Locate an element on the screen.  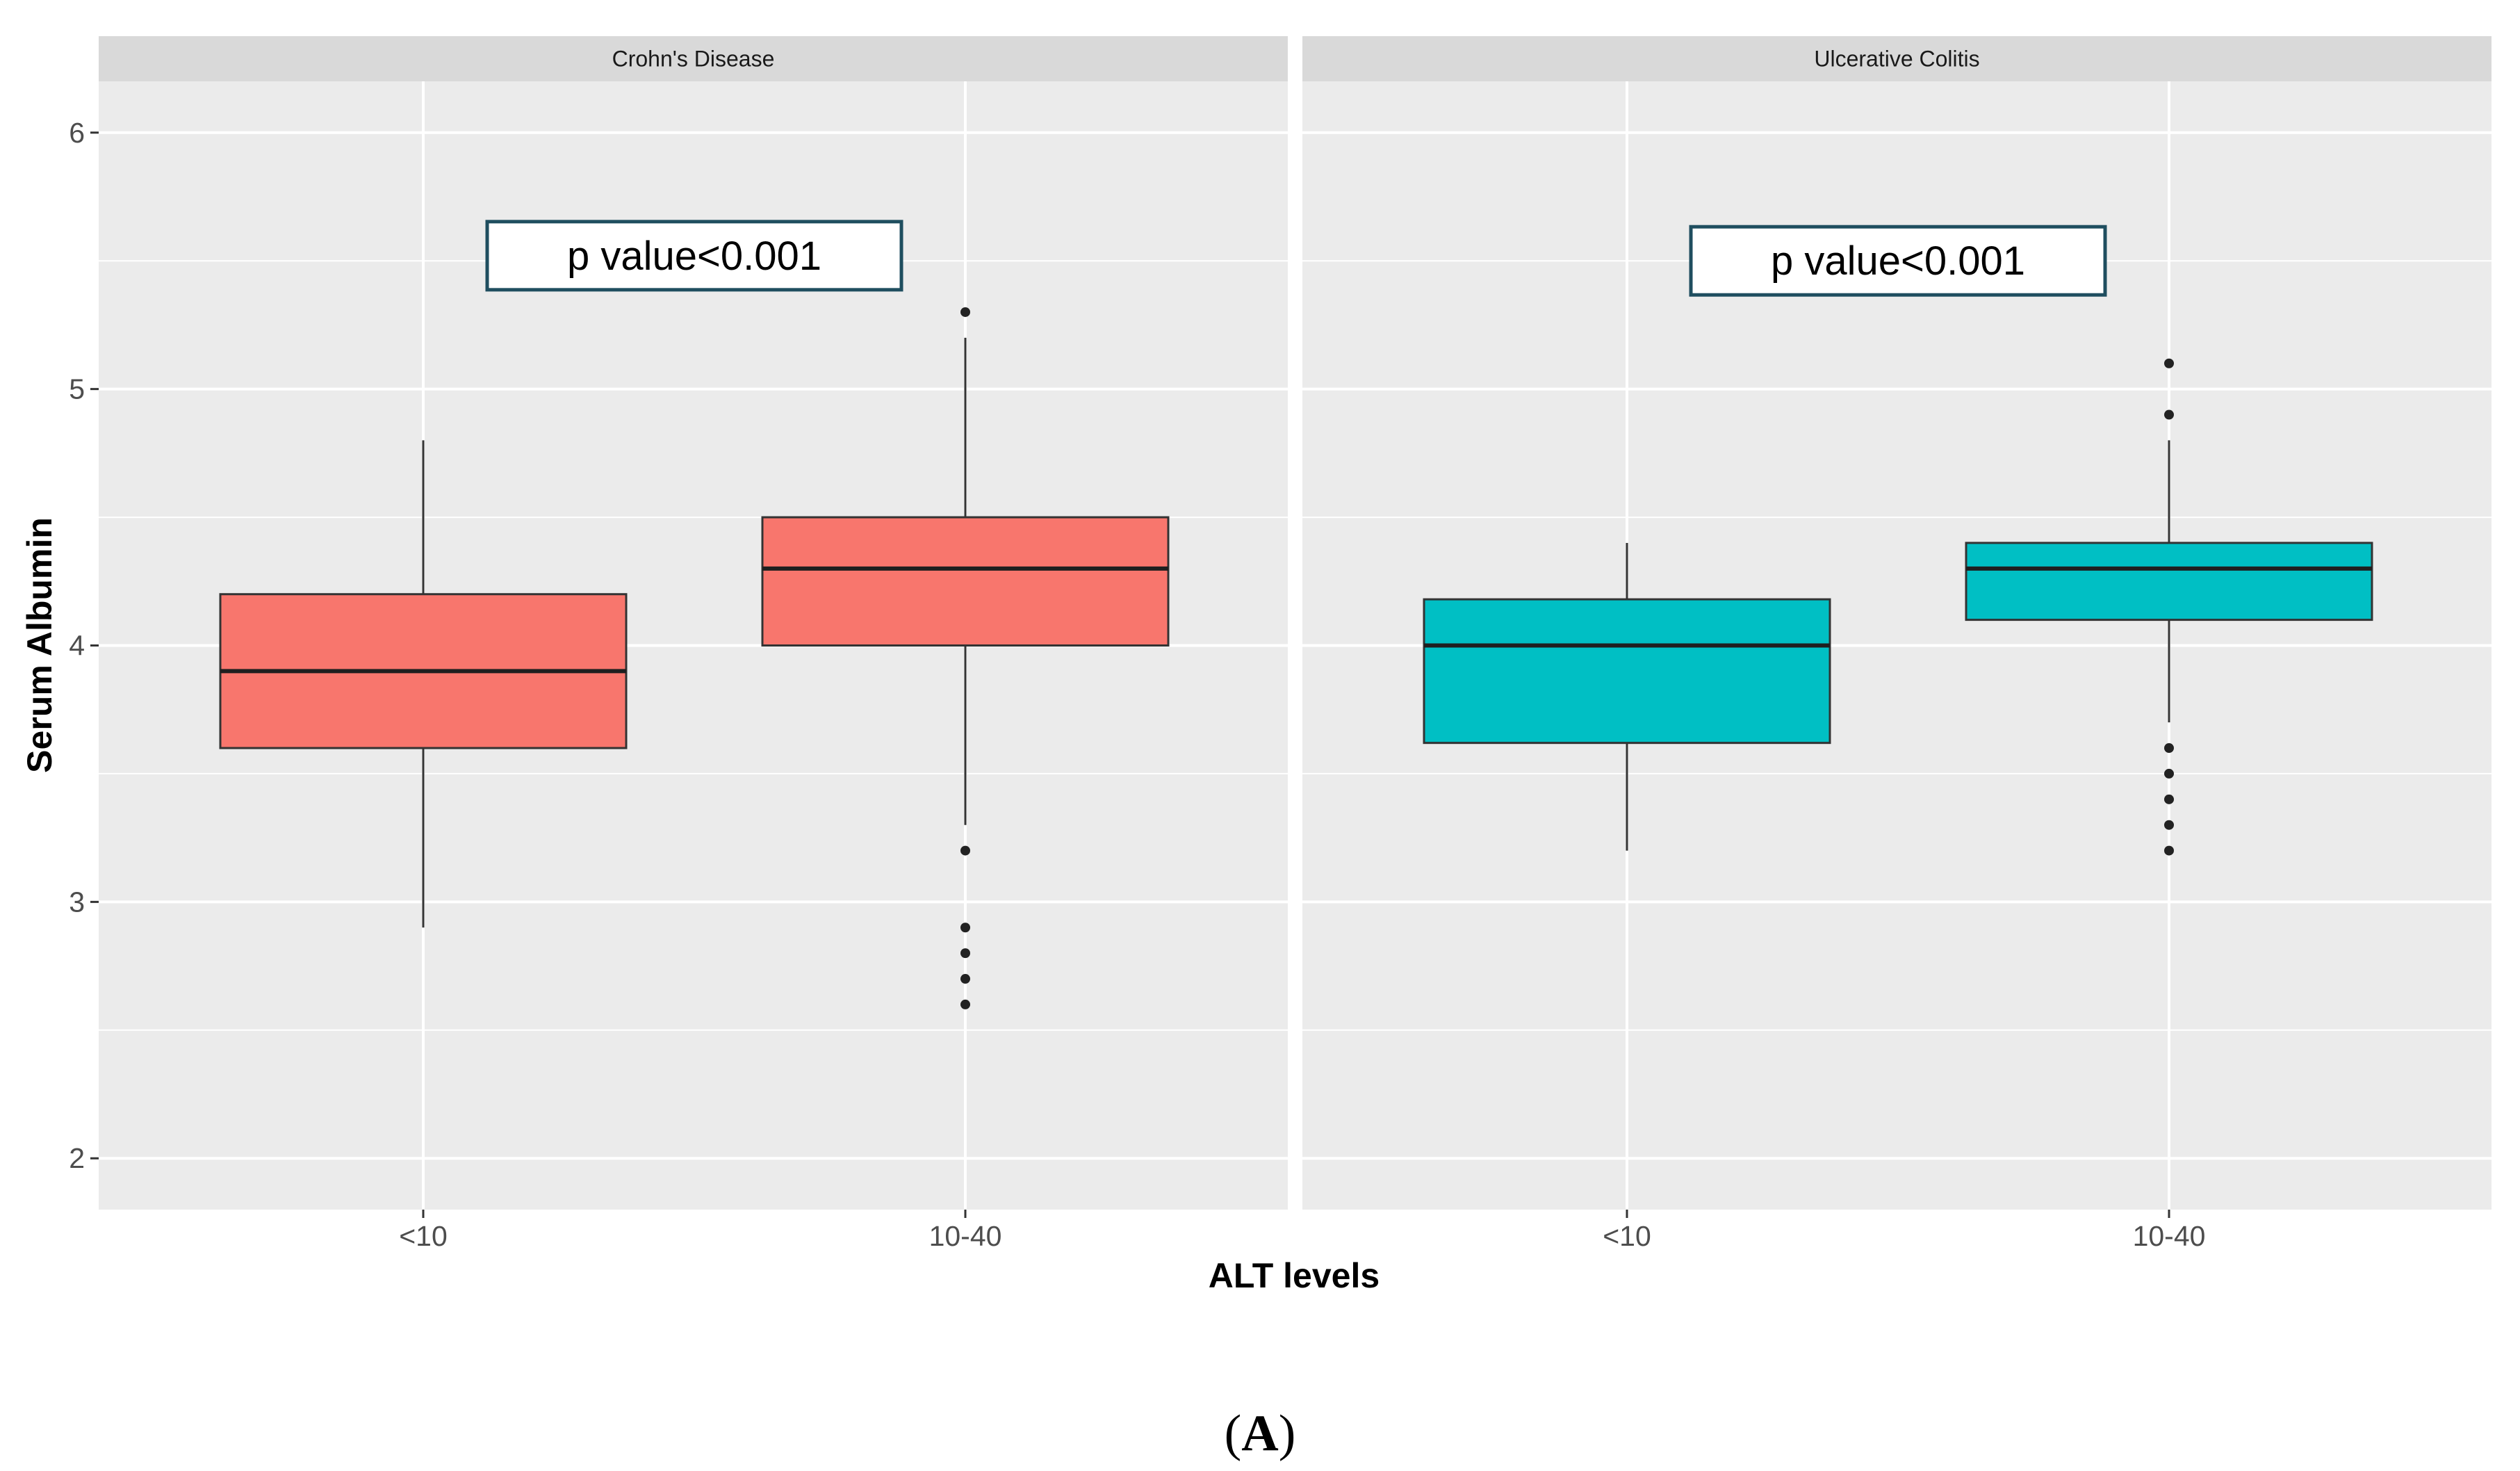
y-tick-label: 5 is located at coordinates (77, 389).